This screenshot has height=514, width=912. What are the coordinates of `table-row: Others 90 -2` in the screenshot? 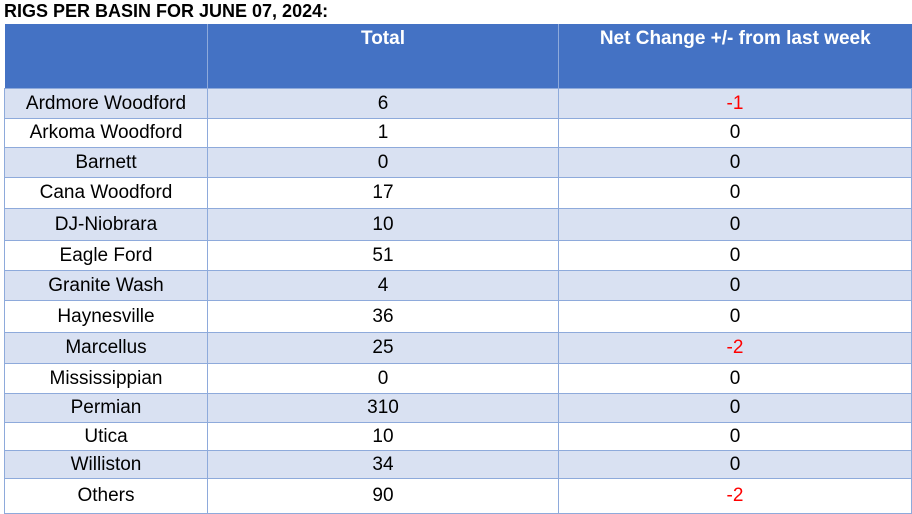 It's located at (458, 496).